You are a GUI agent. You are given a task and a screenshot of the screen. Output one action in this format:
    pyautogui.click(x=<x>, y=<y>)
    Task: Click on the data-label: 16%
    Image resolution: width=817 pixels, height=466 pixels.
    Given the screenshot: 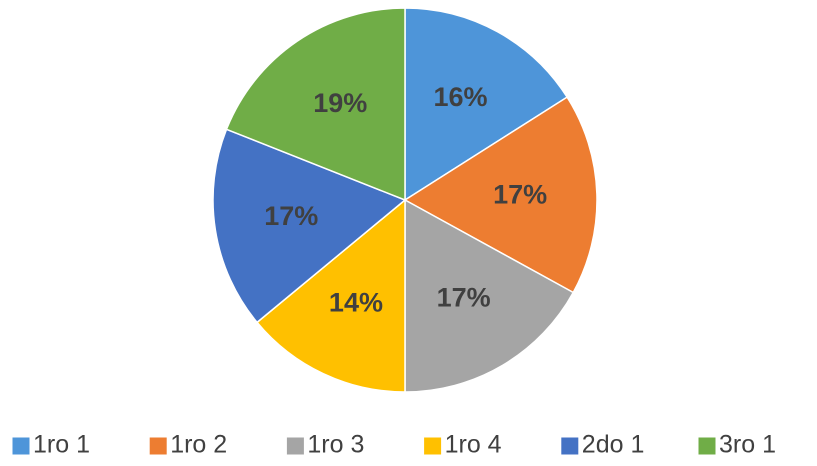 What is the action you would take?
    pyautogui.click(x=460, y=97)
    